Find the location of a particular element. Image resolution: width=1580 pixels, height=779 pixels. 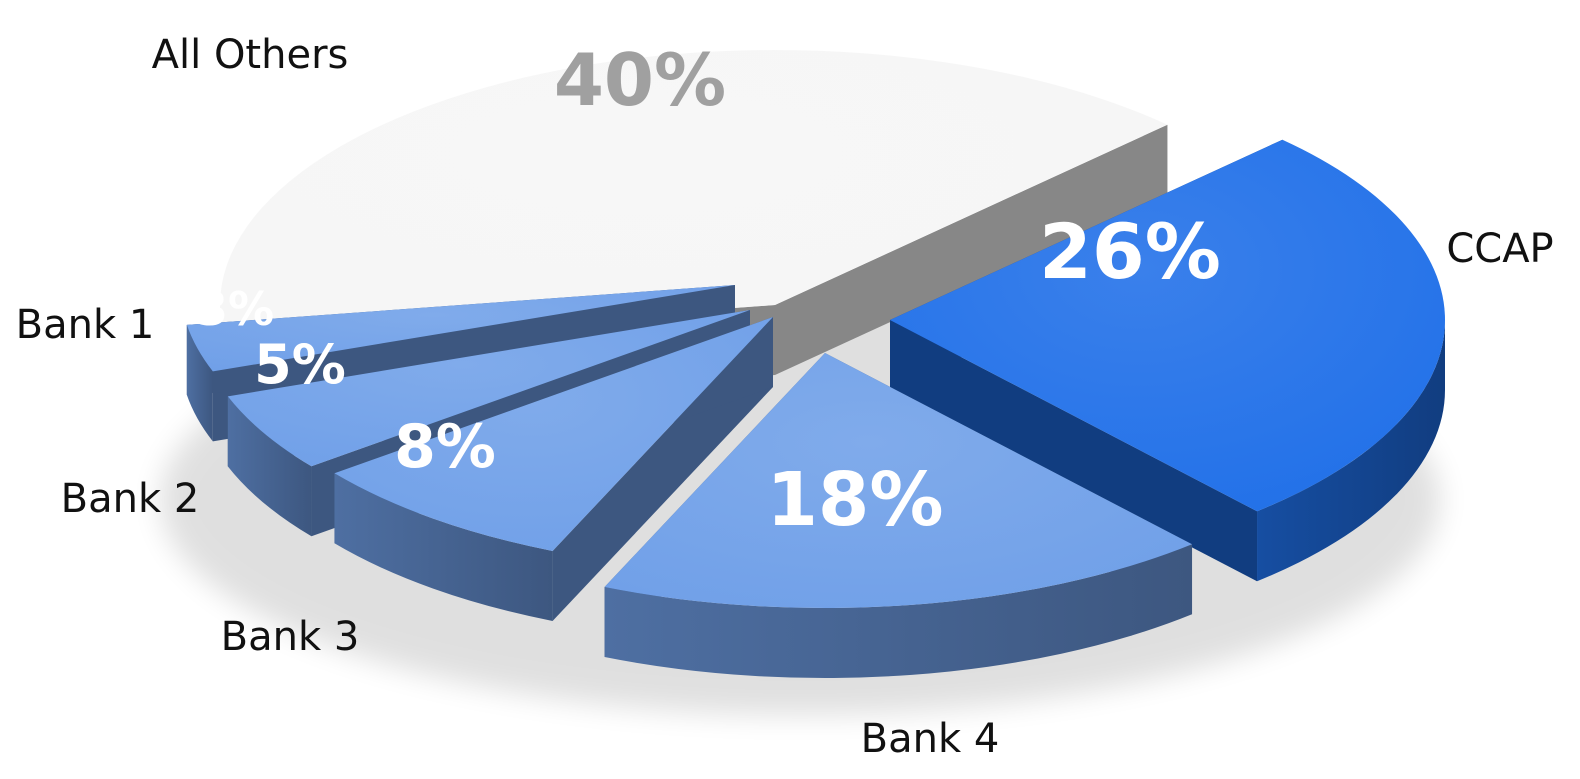

category-label-bank-1: Bank 1 is located at coordinates (85, 325).